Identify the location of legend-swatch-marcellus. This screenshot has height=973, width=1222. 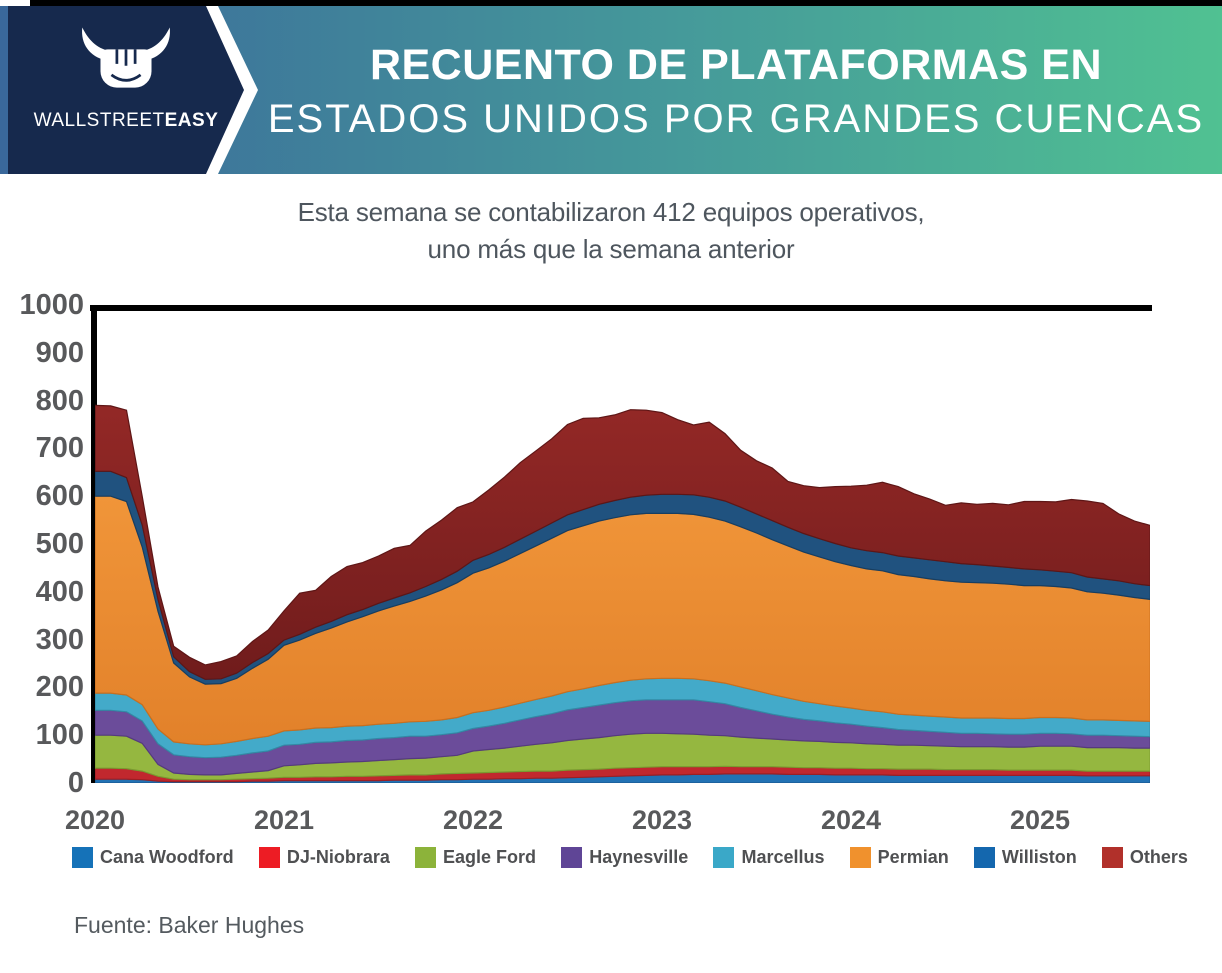
(724, 857).